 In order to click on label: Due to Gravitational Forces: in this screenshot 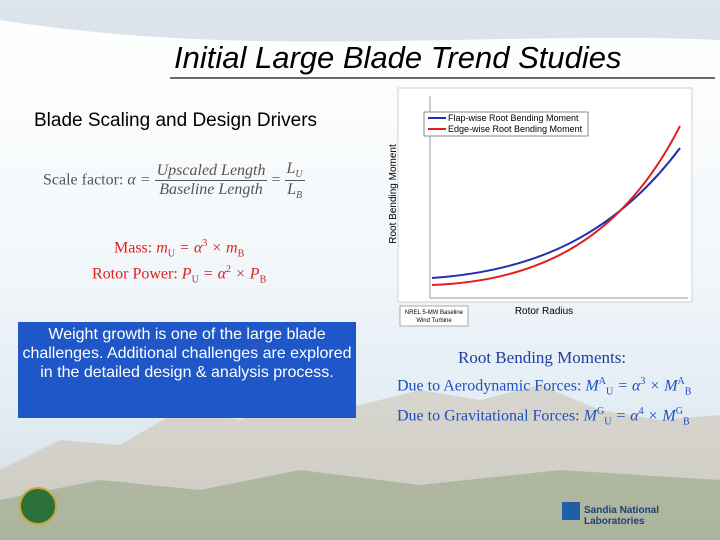, I will do `click(488, 416)`.